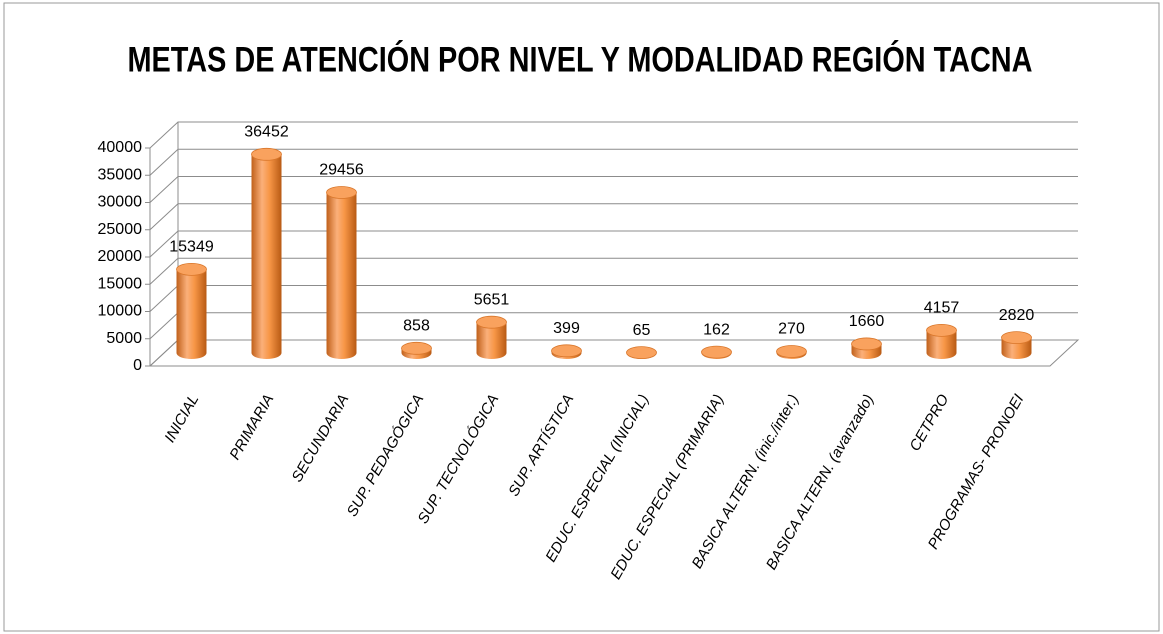 The width and height of the screenshot is (1163, 634). What do you see at coordinates (566, 328) in the screenshot?
I see `value-label: 399` at bounding box center [566, 328].